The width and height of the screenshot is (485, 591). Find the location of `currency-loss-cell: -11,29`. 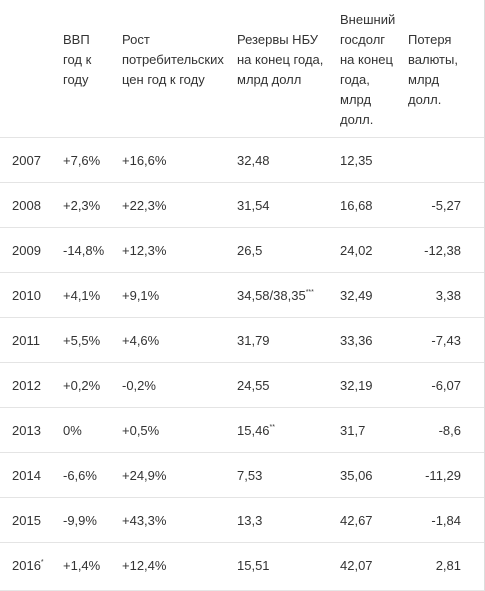

currency-loss-cell: -11,29 is located at coordinates (443, 475).